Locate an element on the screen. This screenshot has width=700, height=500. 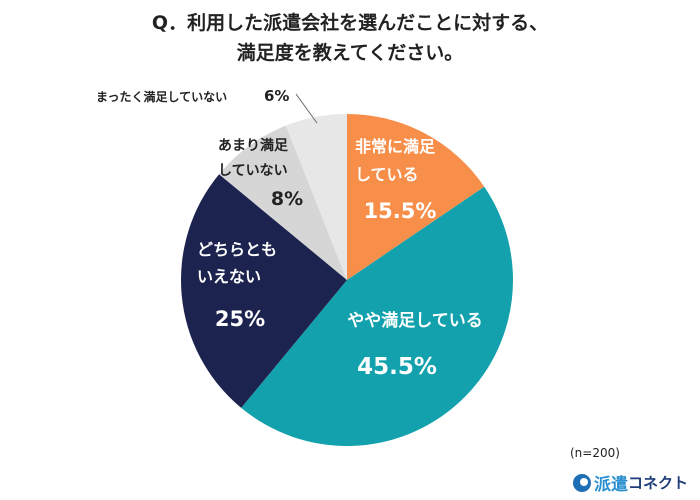
slice-value-2: 25% is located at coordinates (240, 319).